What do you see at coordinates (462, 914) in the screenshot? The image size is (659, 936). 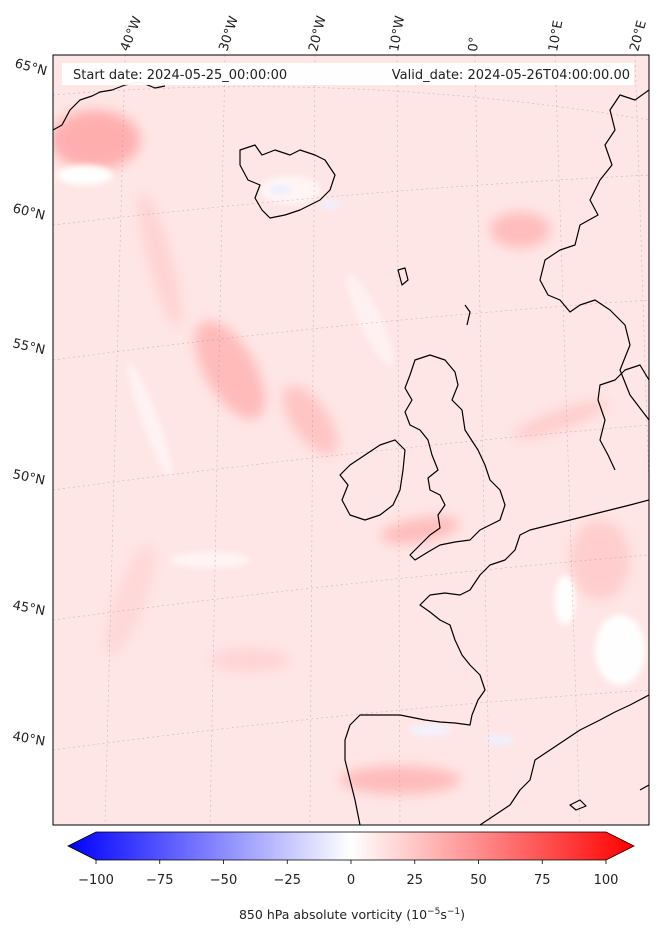 I see `colorbar-label-end: )` at bounding box center [462, 914].